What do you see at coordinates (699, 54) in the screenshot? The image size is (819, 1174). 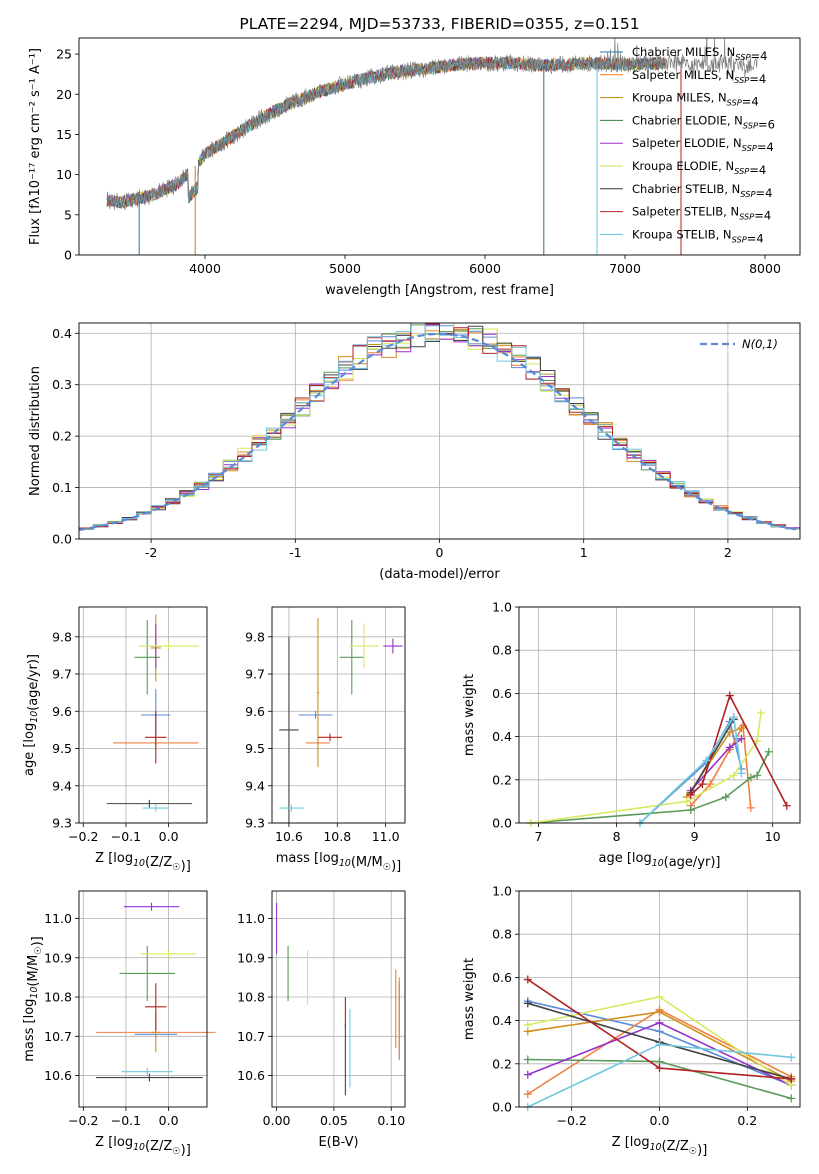 I see `legend-entry: Chabrier MILES, NSSP=4` at bounding box center [699, 54].